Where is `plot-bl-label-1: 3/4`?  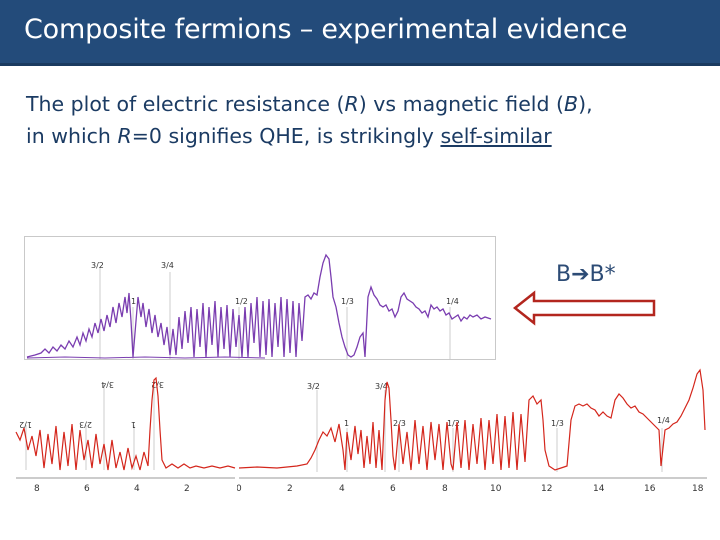
plot-bl-label-1: 3/4 is located at coordinates (107, 384).